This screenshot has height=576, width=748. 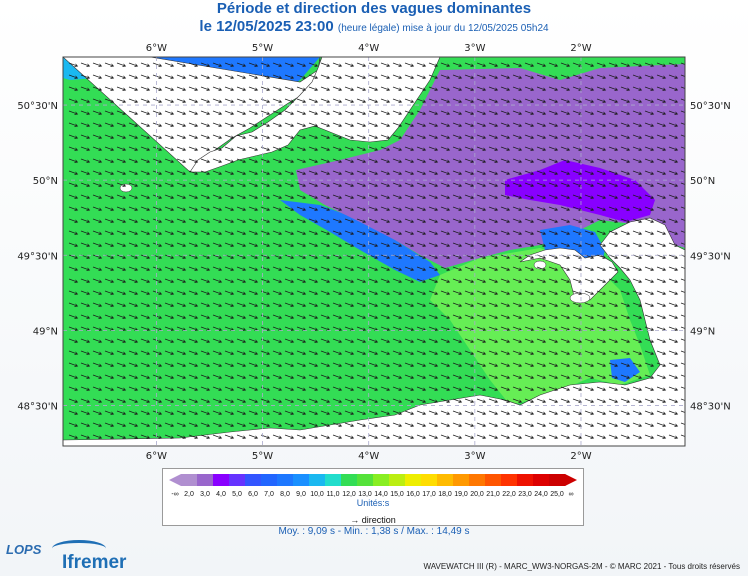 What do you see at coordinates (368, 48) in the screenshot?
I see `lon-tick-label: 4°W` at bounding box center [368, 48].